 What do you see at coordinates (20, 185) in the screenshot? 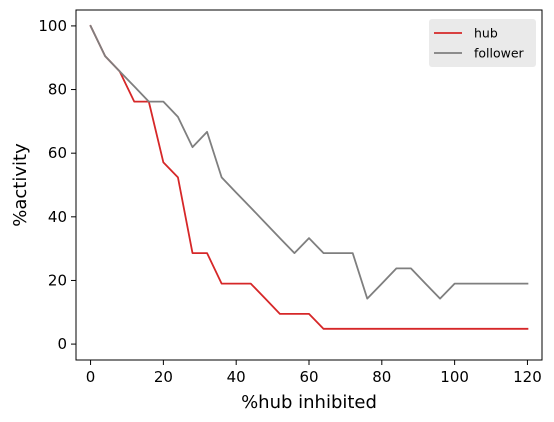
I see `y-axis-label: %activity` at bounding box center [20, 185].